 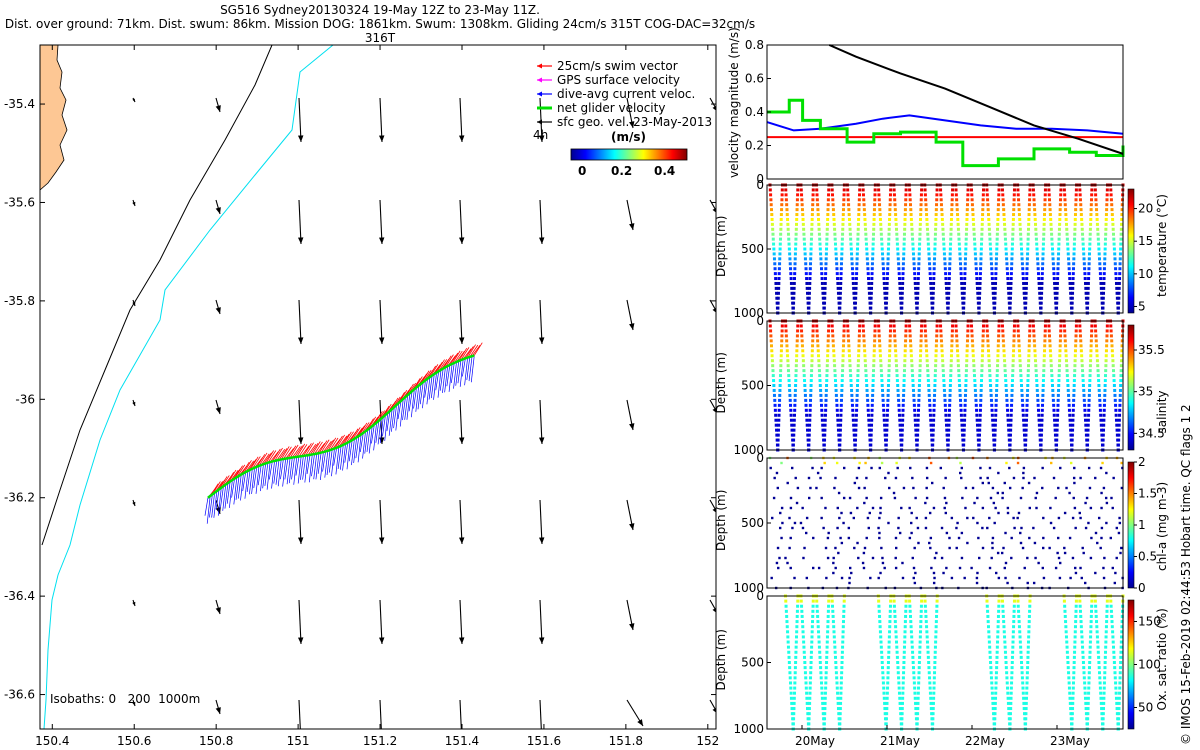 I want to click on swim-vector, so click(x=341, y=441).